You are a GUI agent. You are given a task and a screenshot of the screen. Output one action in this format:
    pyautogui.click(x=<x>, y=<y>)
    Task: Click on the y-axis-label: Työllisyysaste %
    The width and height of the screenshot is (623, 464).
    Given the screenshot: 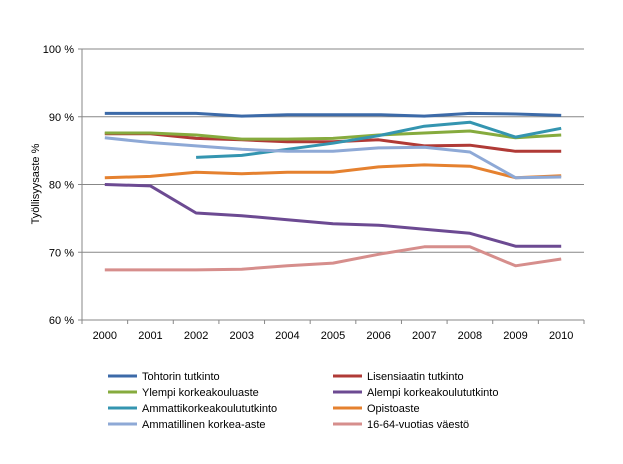 What is the action you would take?
    pyautogui.click(x=36, y=183)
    